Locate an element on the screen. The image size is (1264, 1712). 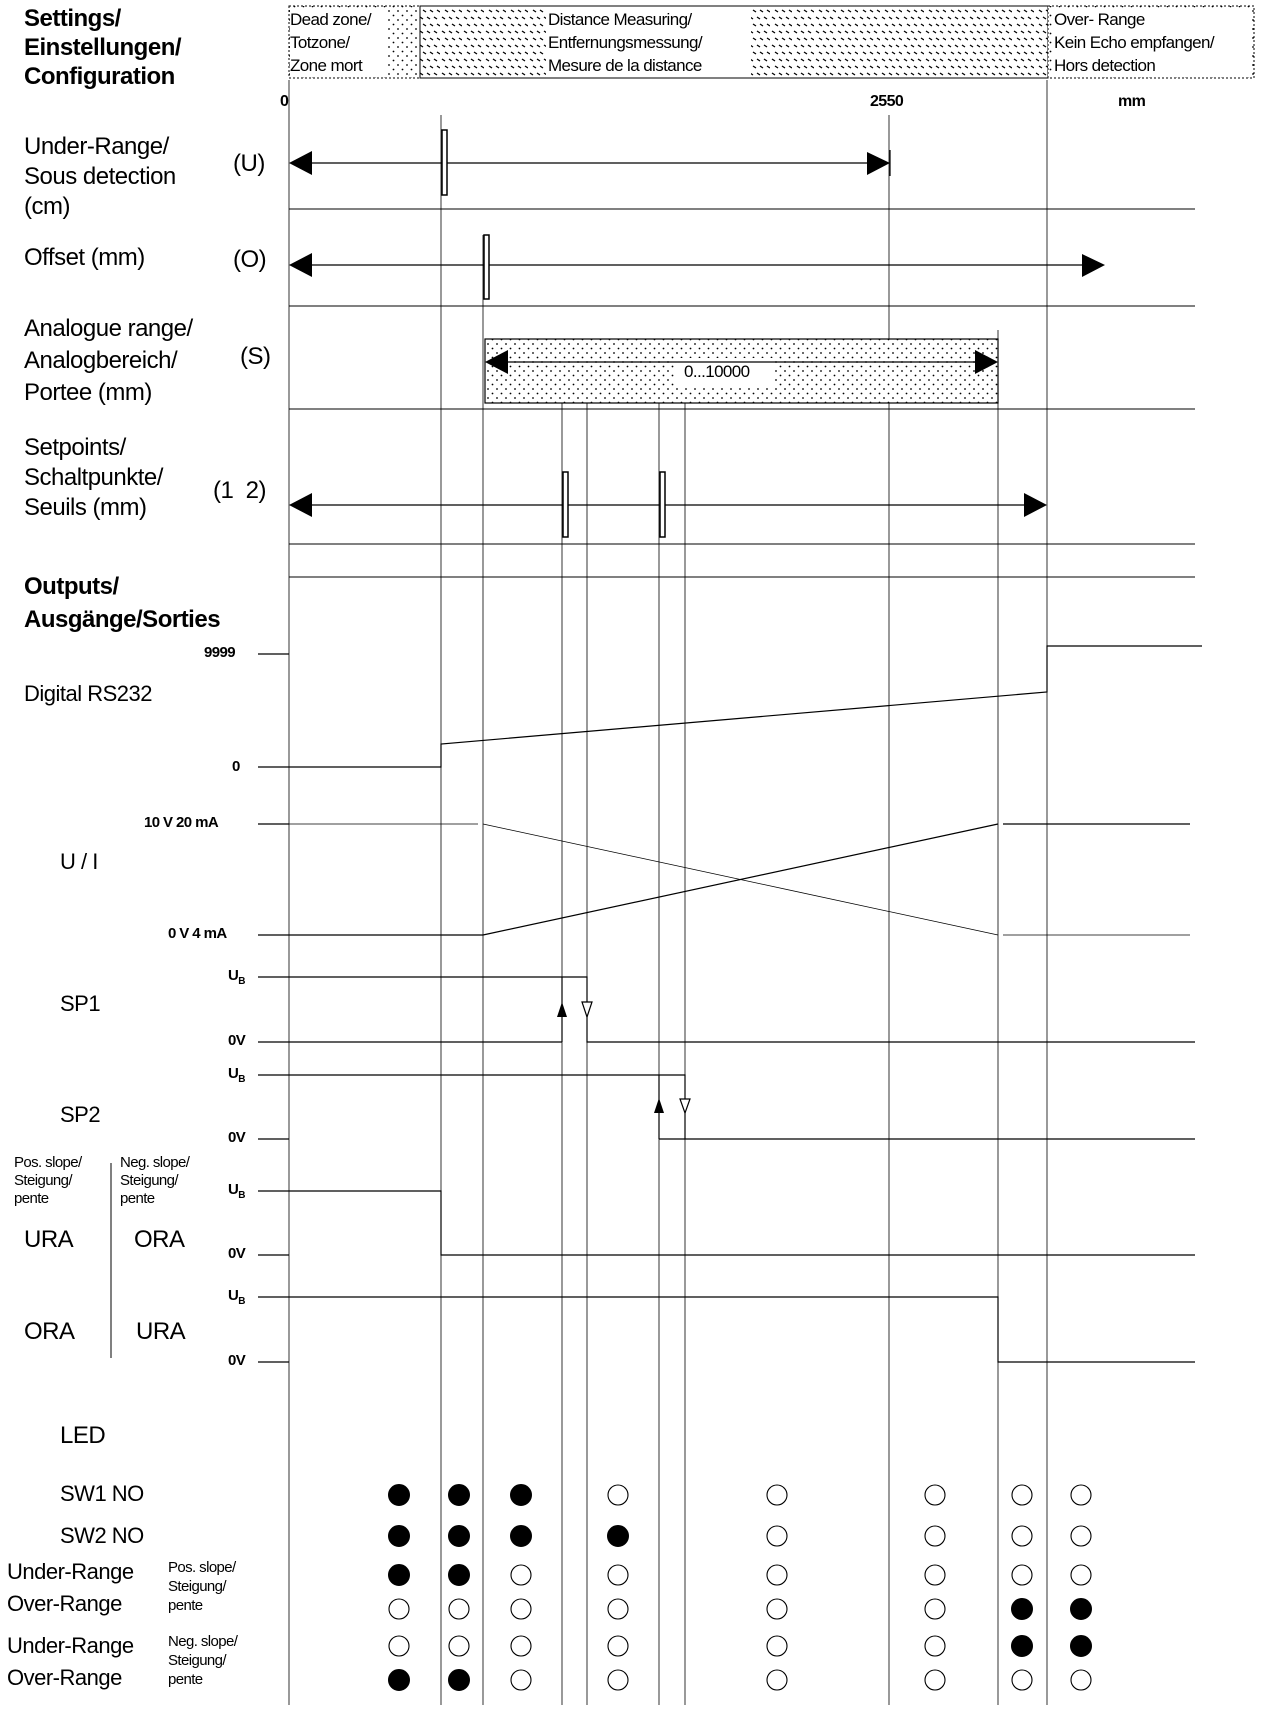
slope-right-line-1: Neg. slope/ is located at coordinates (155, 1162).